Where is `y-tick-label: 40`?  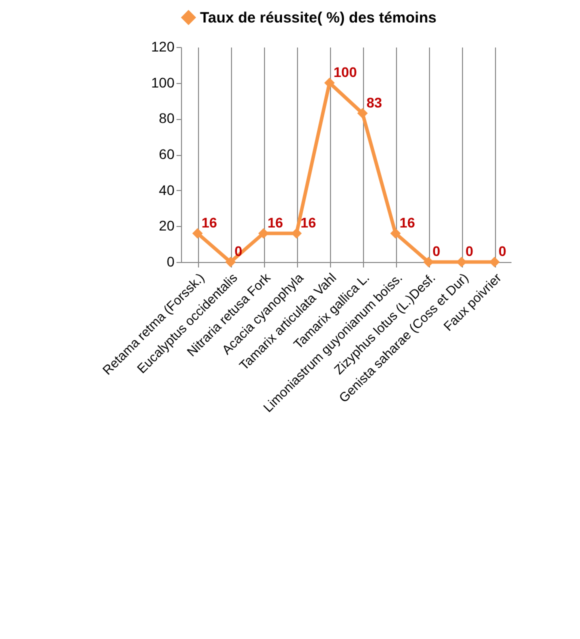 y-tick-label: 40 is located at coordinates (166, 190).